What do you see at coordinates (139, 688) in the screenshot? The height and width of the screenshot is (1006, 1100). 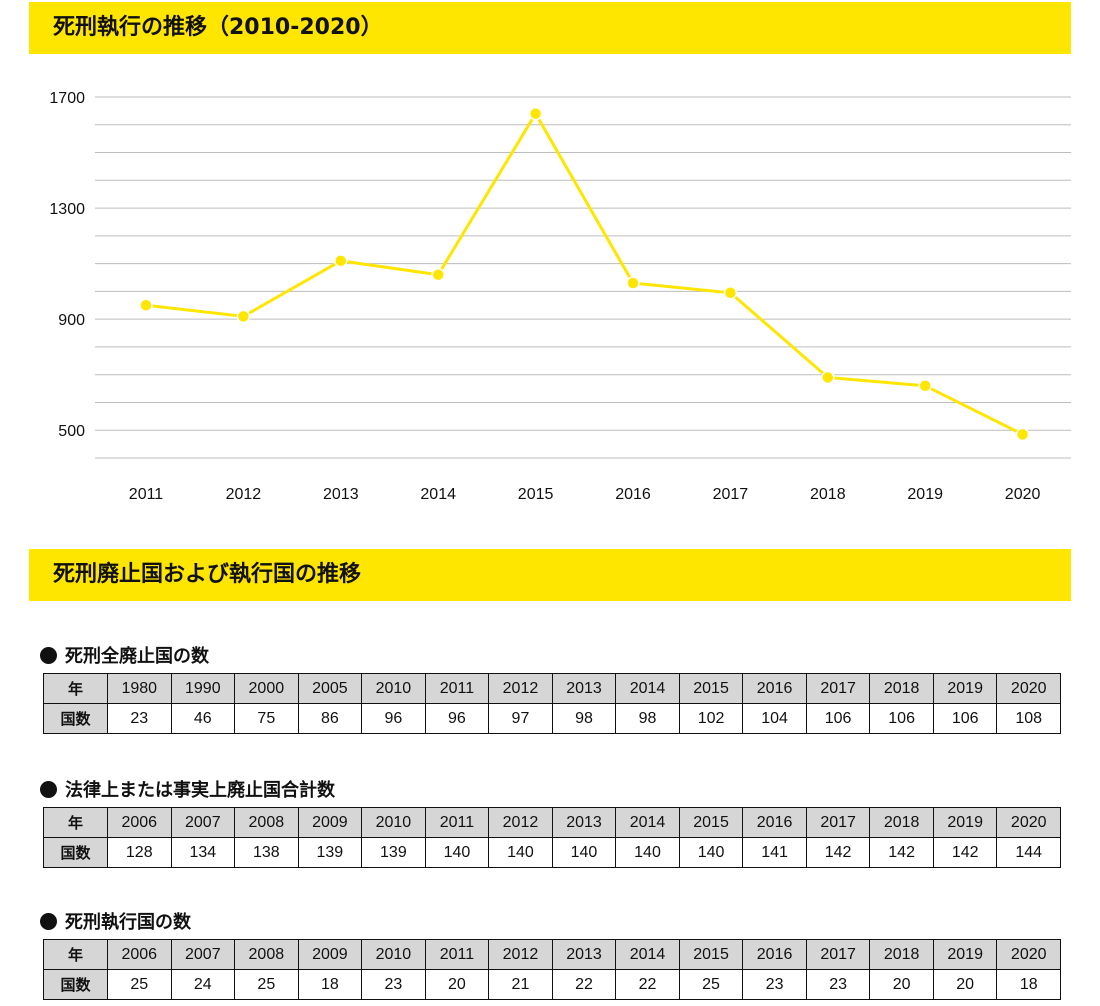 I see `year-cell: 1980` at bounding box center [139, 688].